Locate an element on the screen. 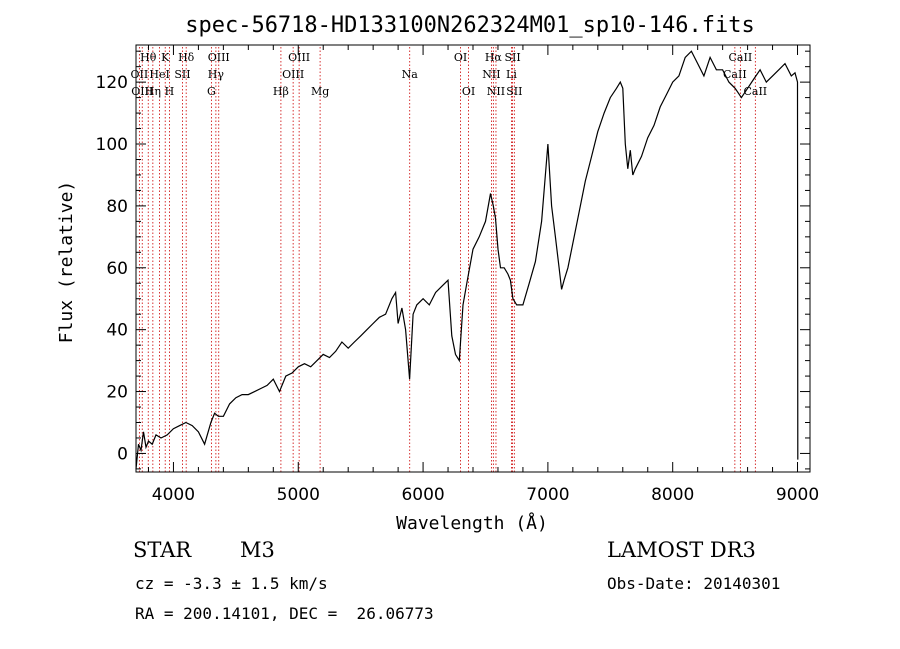 This screenshot has height=649, width=900. x-tick-label-6000: 6000 is located at coordinates (422, 495).